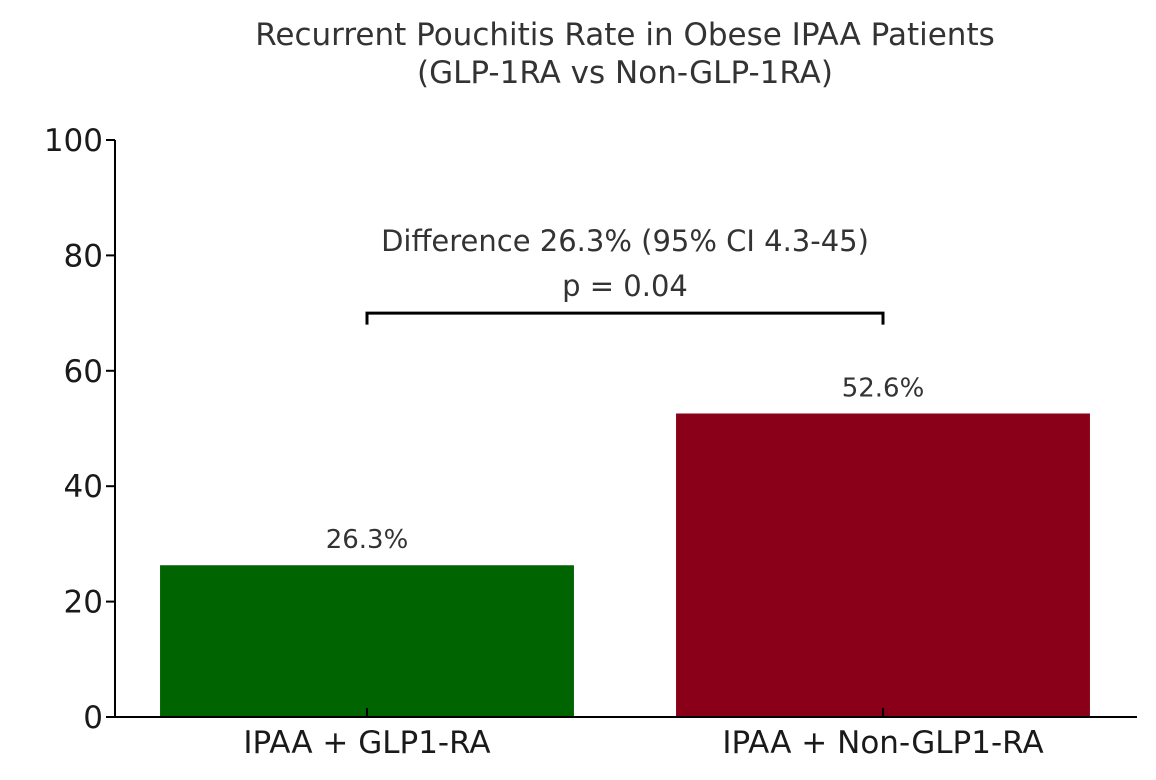 This screenshot has height=780, width=1156. Describe the element at coordinates (625, 318) in the screenshot. I see `significance-bracket` at that location.